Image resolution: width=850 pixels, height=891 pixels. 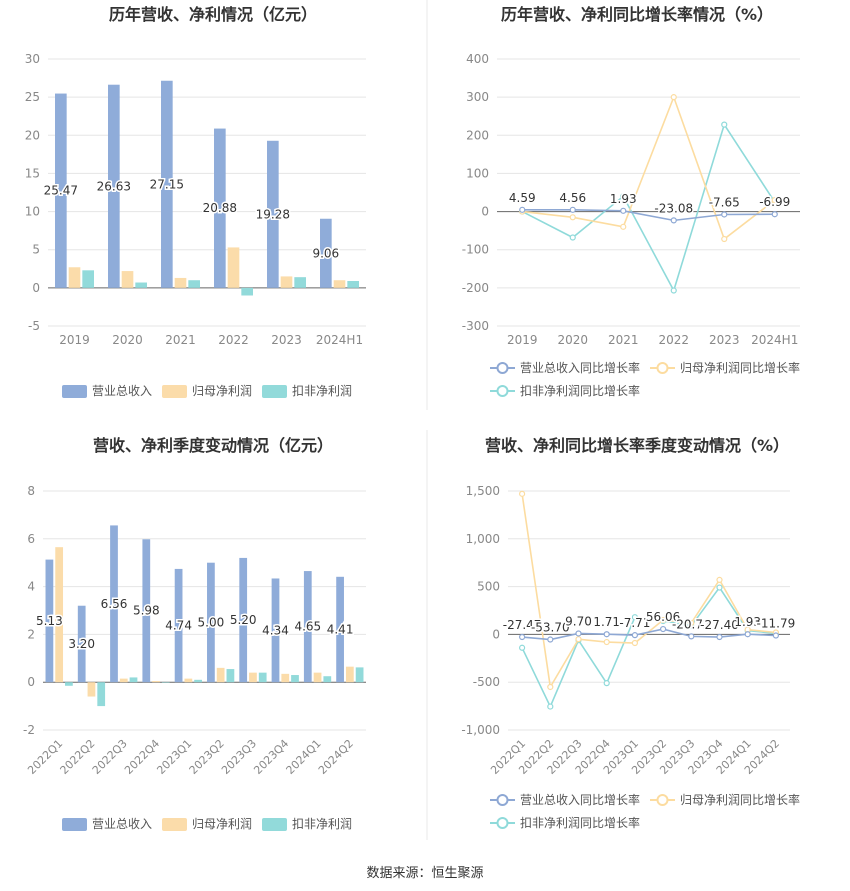 I want to click on y-tick-label: 500, so click(x=488, y=587).